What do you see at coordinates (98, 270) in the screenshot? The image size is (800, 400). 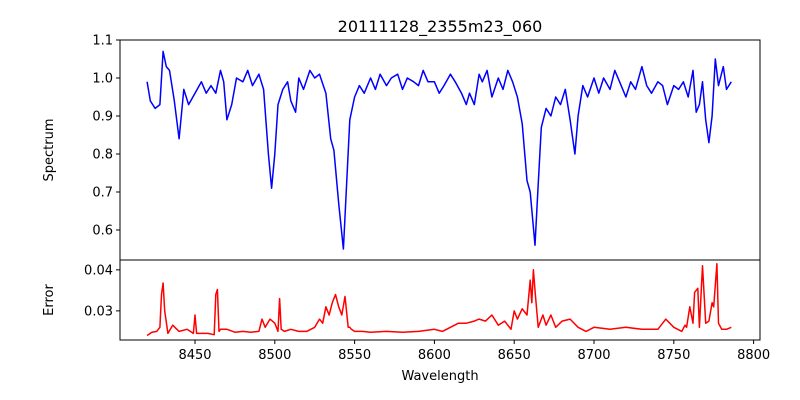 I see `y-tick-label: 0.04` at bounding box center [98, 270].